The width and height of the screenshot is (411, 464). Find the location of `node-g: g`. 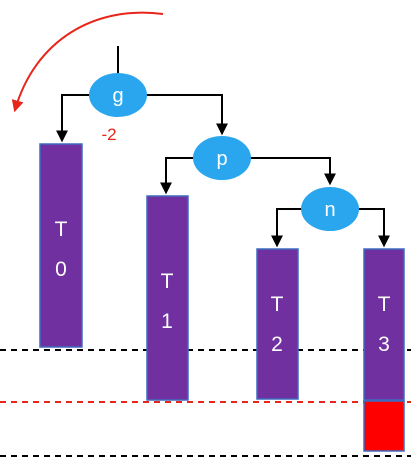

node-g: g is located at coordinates (118, 95).